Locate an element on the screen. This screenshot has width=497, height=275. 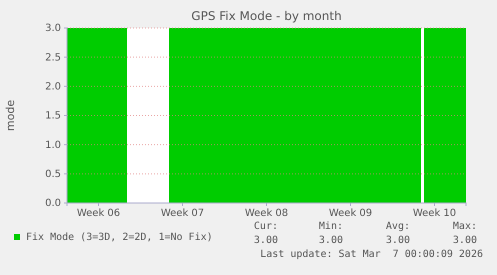
chart-title: GPS Fix Mode - by month is located at coordinates (266, 16).